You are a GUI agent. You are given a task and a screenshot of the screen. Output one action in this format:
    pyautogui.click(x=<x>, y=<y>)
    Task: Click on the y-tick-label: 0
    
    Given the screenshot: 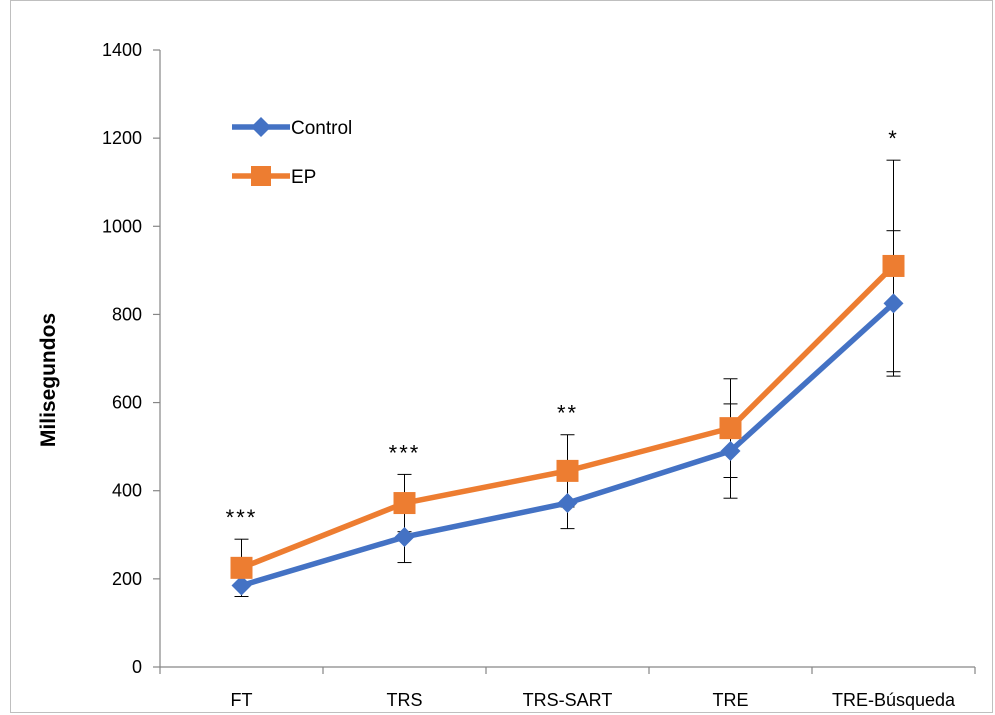 What is the action you would take?
    pyautogui.click(x=137, y=667)
    